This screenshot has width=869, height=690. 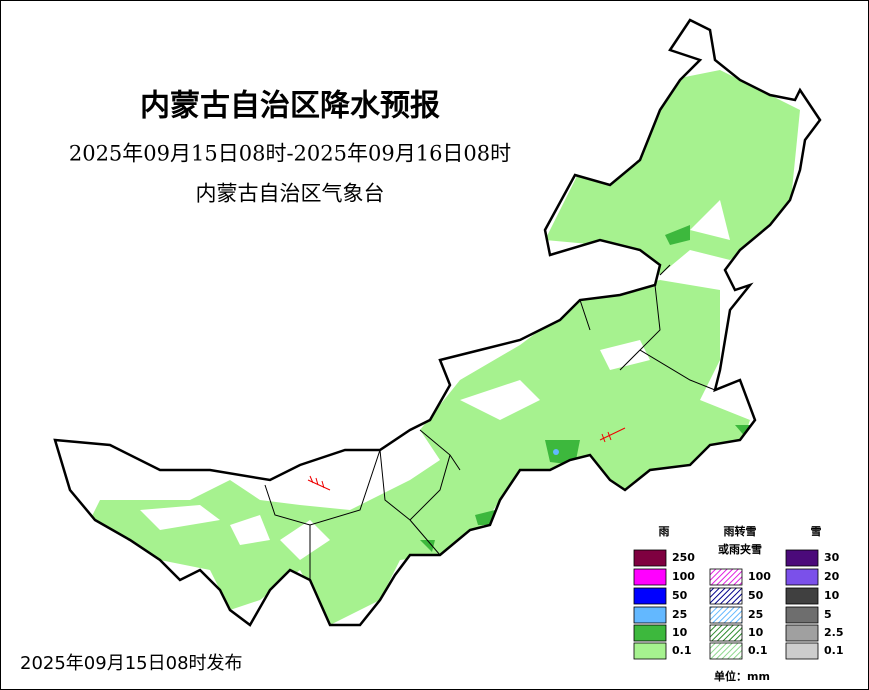 I want to click on legend-label: 20, so click(x=832, y=576).